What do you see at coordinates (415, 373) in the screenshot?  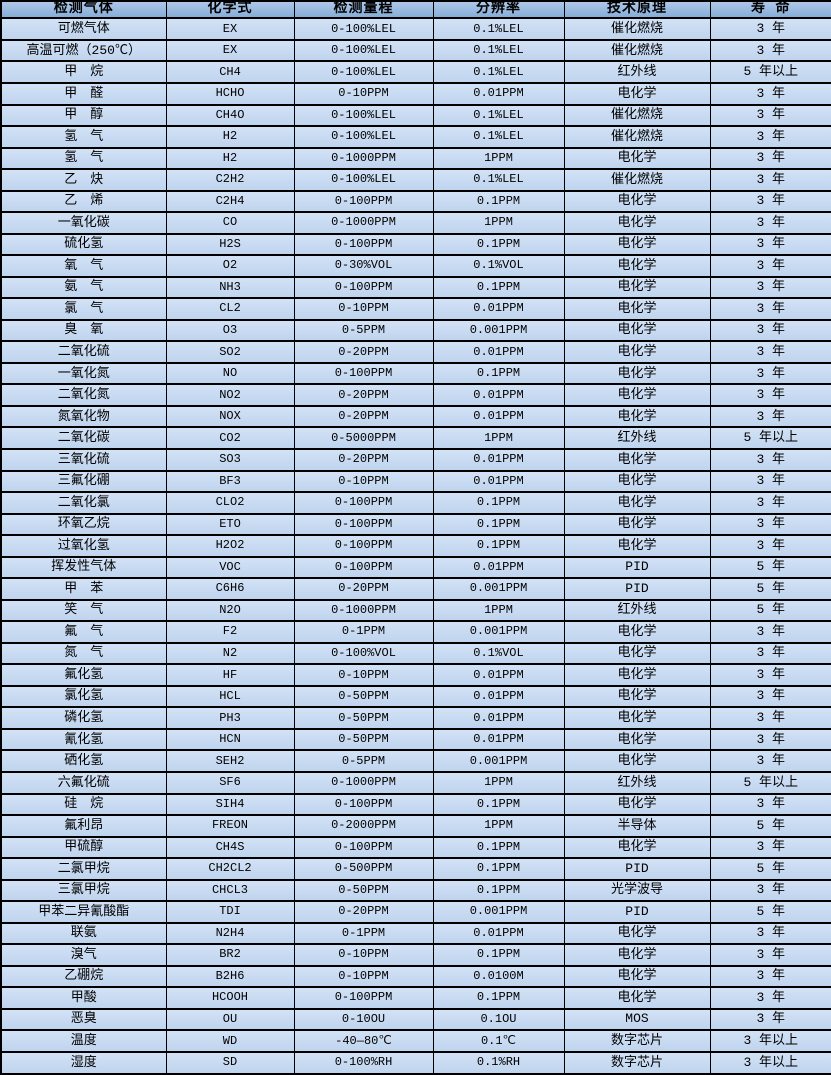 I see `table-row: 一氧化氮 NO 0-100PPM 0.1PPM 电化学 3 年` at bounding box center [415, 373].